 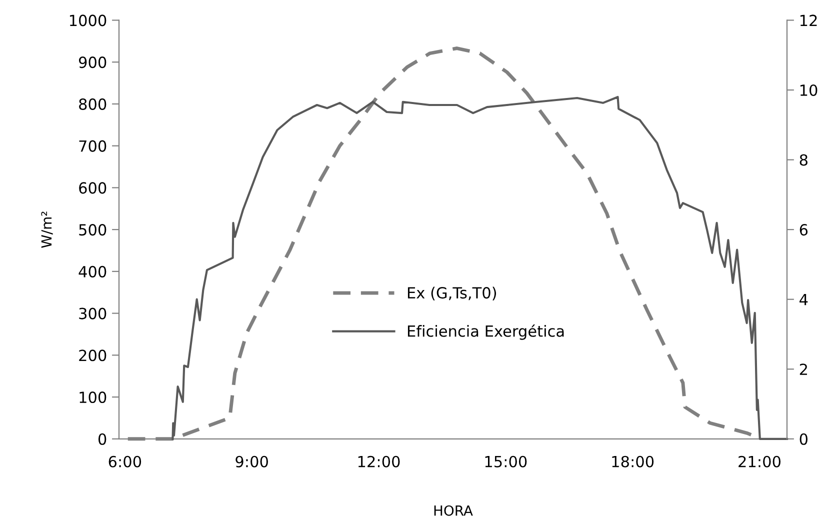 I want to click on y2-tick-label: 0, so click(x=804, y=439).